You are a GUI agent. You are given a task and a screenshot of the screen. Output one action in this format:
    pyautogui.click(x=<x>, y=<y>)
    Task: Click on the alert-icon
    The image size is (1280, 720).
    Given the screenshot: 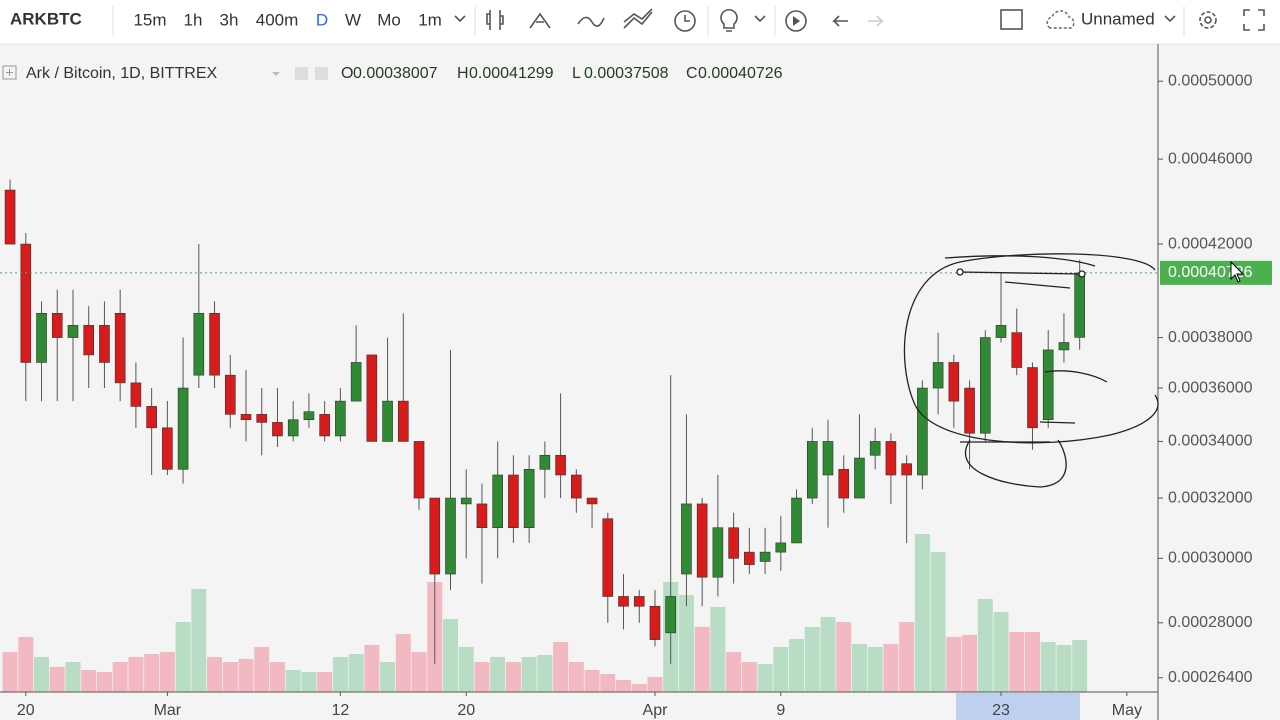 What is the action you would take?
    pyautogui.click(x=685, y=21)
    